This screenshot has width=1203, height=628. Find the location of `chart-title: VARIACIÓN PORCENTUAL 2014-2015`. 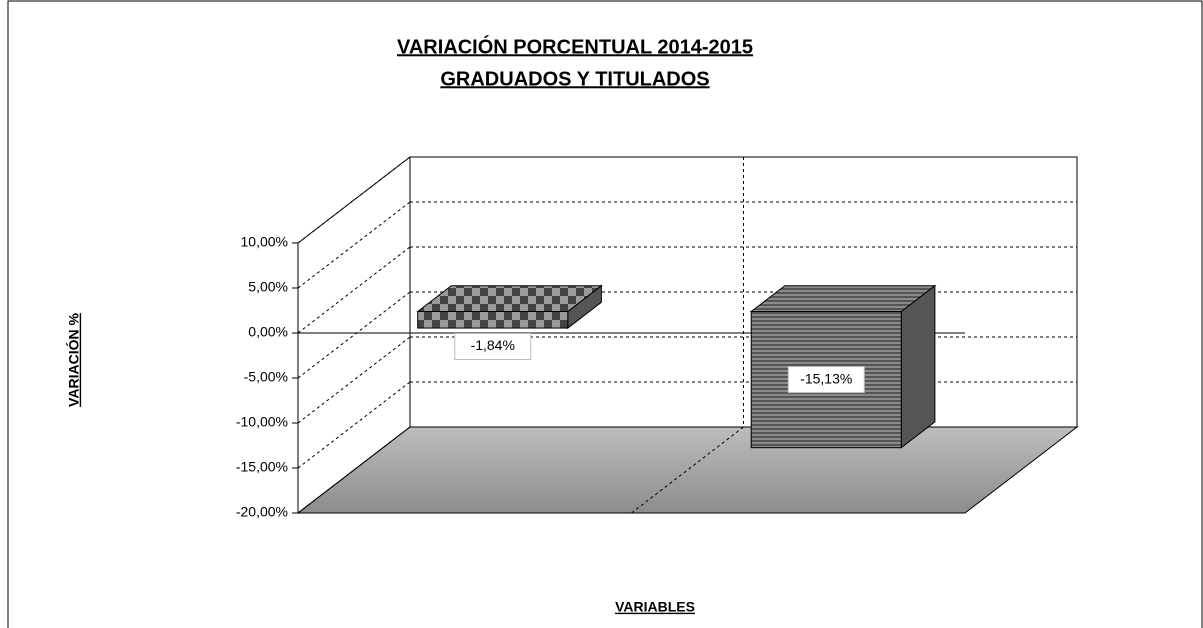

chart-title: VARIACIÓN PORCENTUAL 2014-2015 is located at coordinates (575, 46).